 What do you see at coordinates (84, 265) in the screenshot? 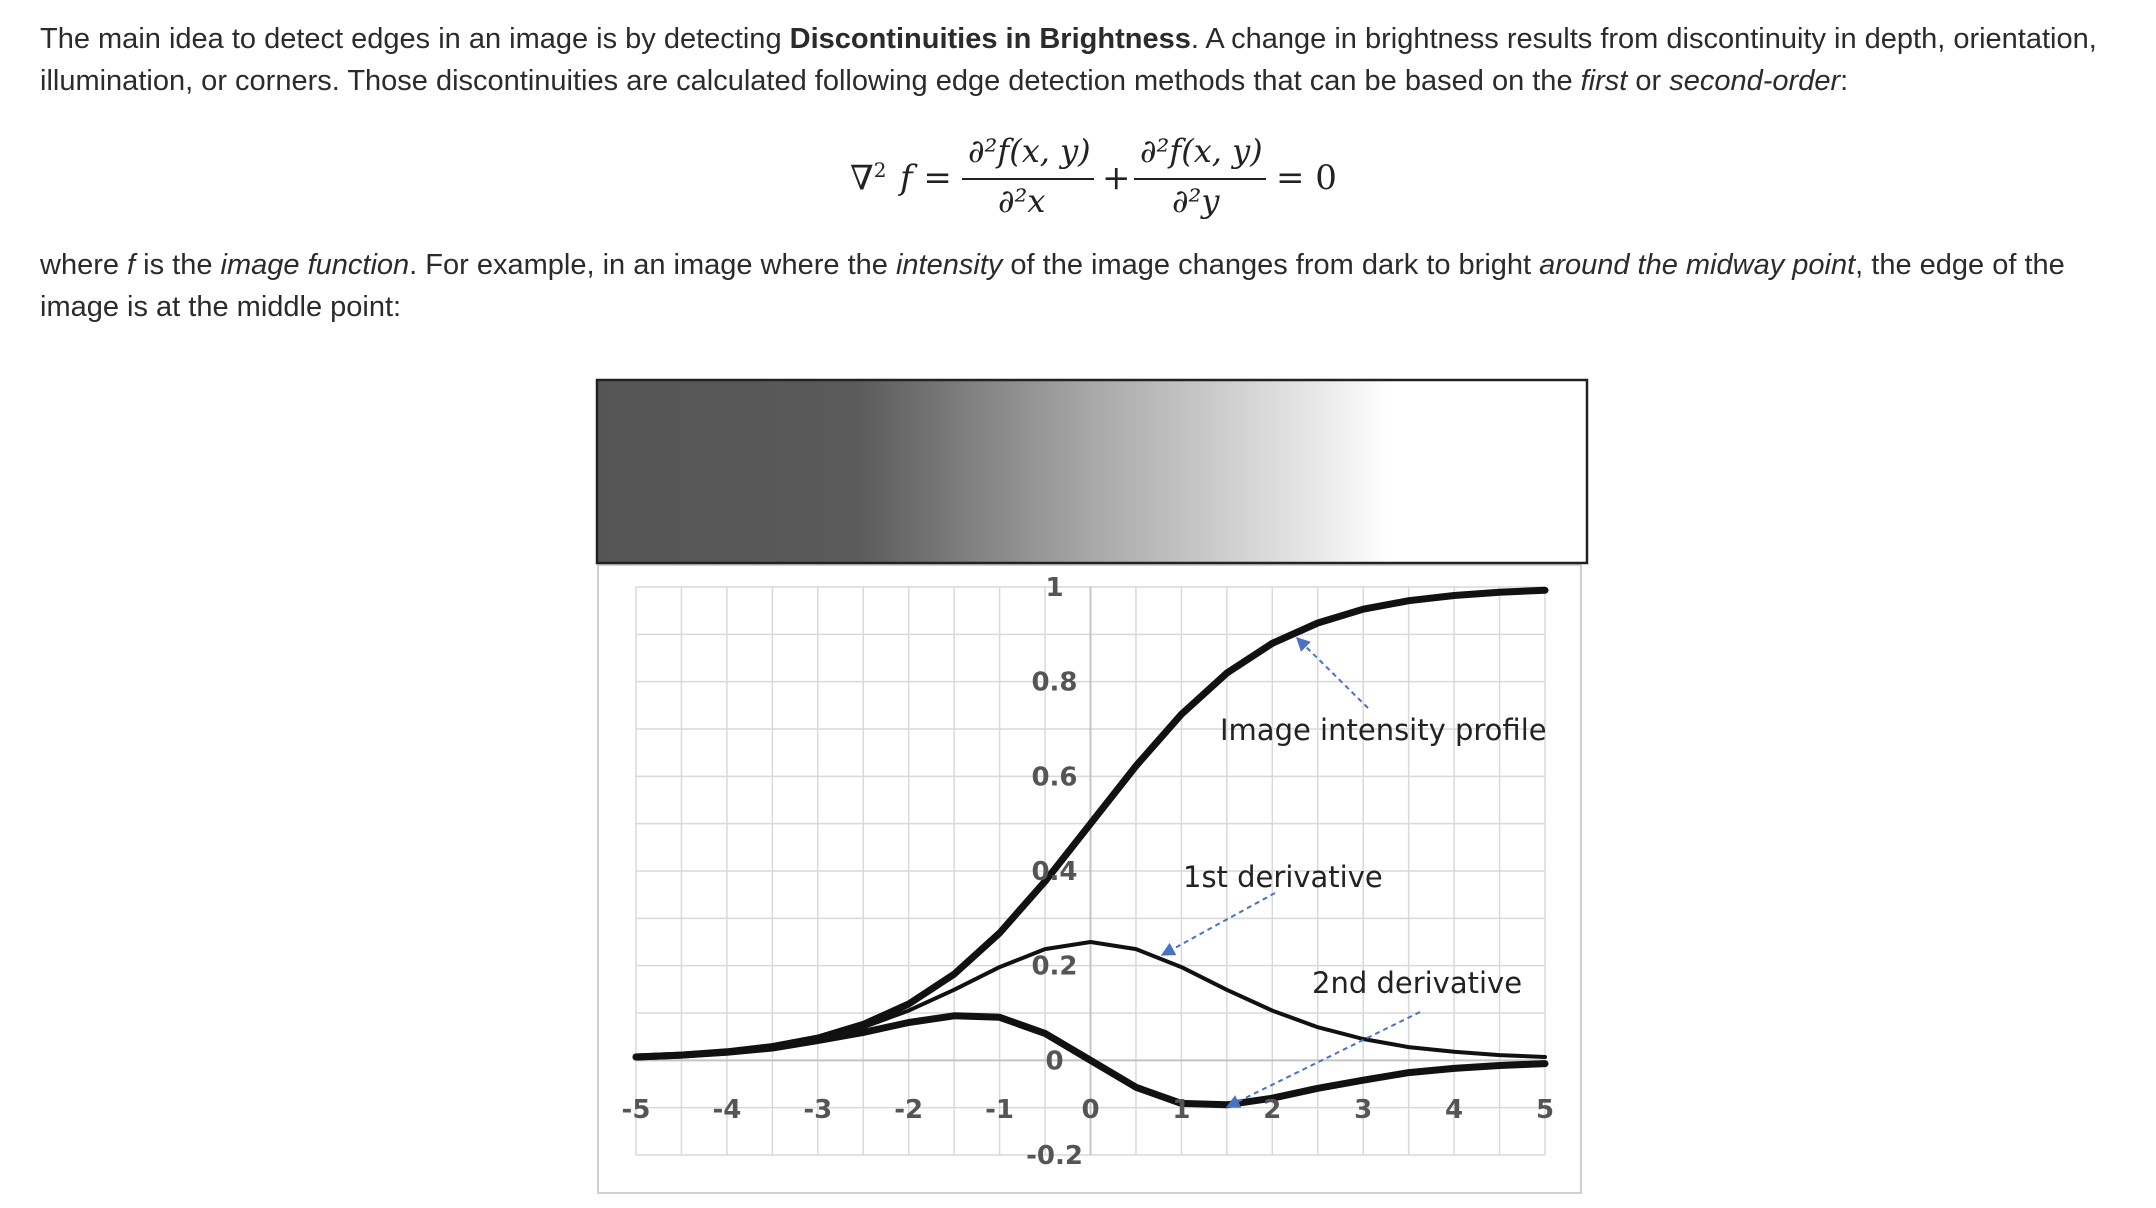
I see `text-span: where` at bounding box center [84, 265].